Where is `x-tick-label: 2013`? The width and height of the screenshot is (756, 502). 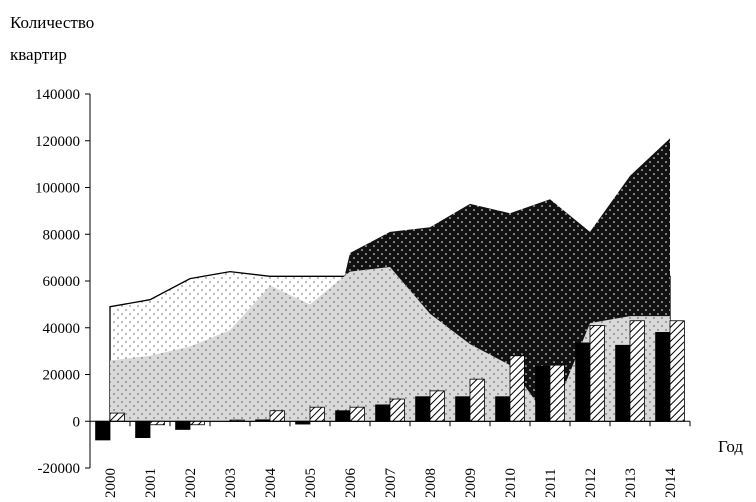 x-tick-label: 2013 is located at coordinates (631, 483).